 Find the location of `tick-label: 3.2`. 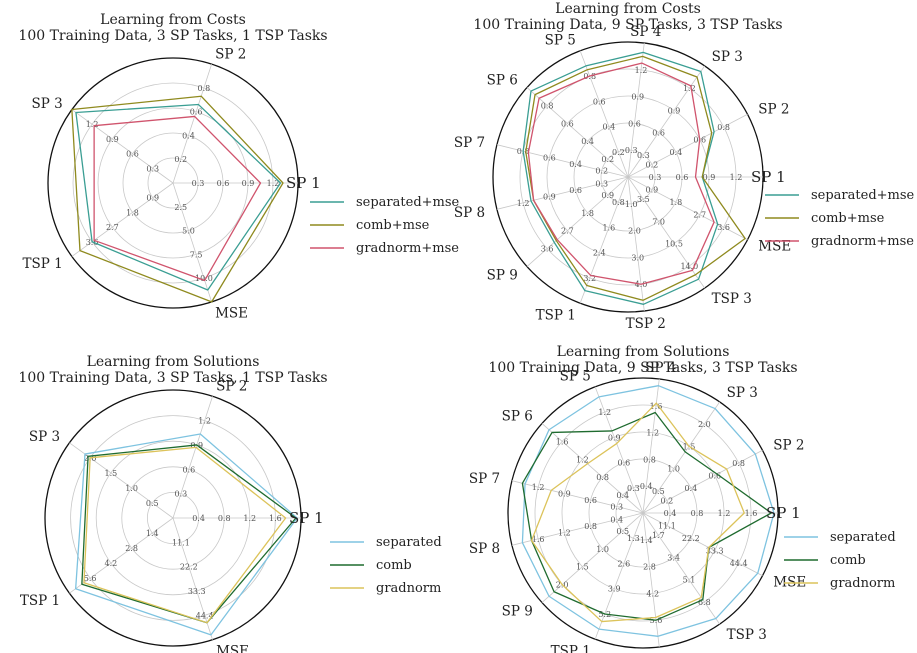

tick-label: 3.2 is located at coordinates (589, 278).